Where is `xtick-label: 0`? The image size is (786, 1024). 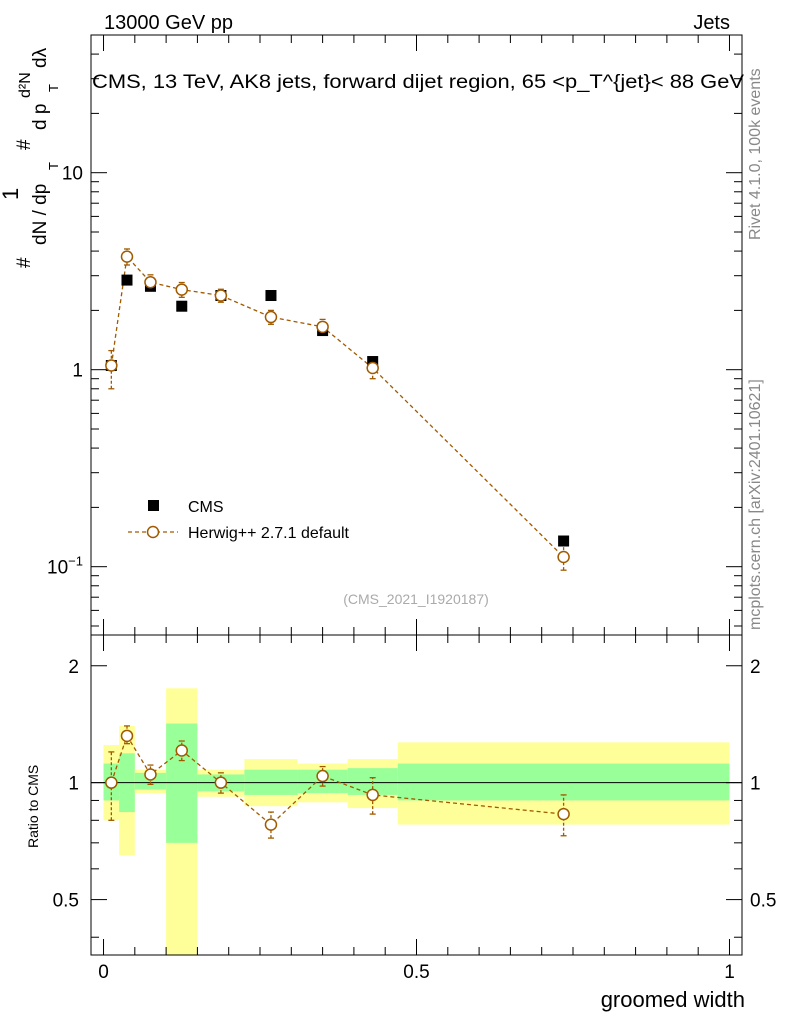 xtick-label: 0 is located at coordinates (103, 972).